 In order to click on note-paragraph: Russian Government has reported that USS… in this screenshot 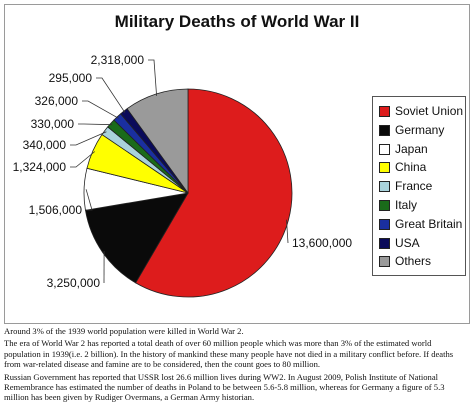, I will do `click(224, 387)`.